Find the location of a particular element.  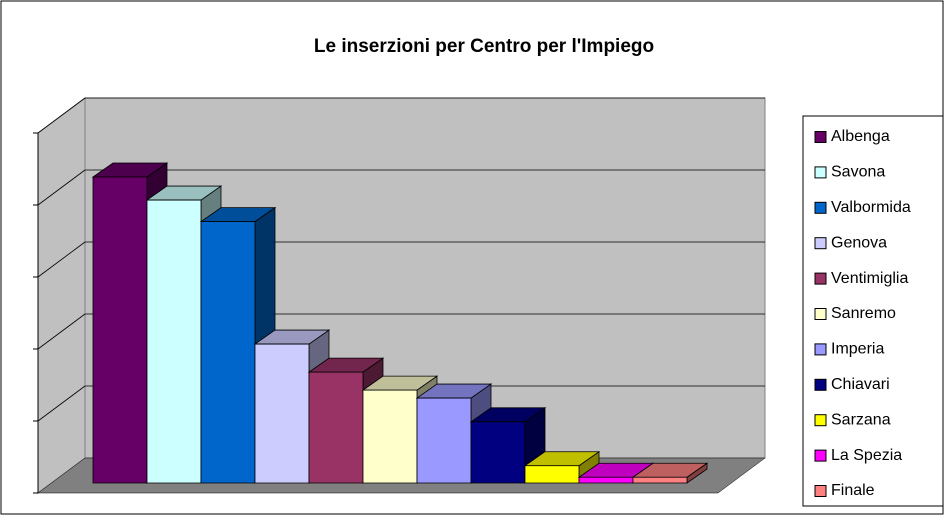

legend-label: Valbormida is located at coordinates (871, 207).